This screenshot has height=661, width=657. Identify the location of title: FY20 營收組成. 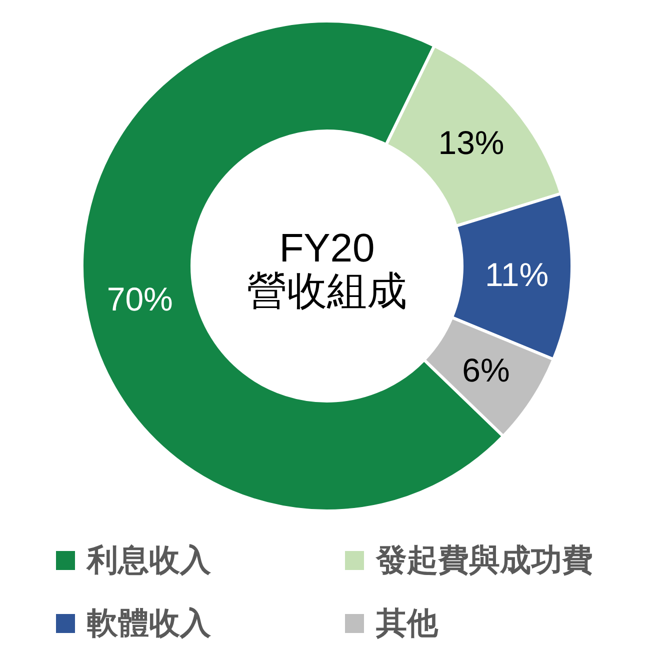
(327, 270).